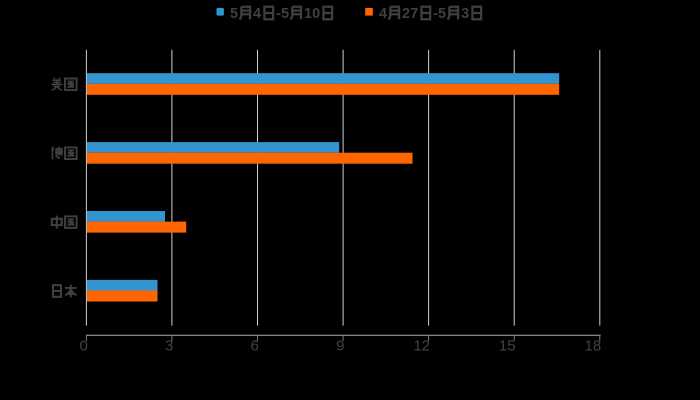 This screenshot has width=700, height=400. I want to click on svg-text: 15, so click(507, 345).